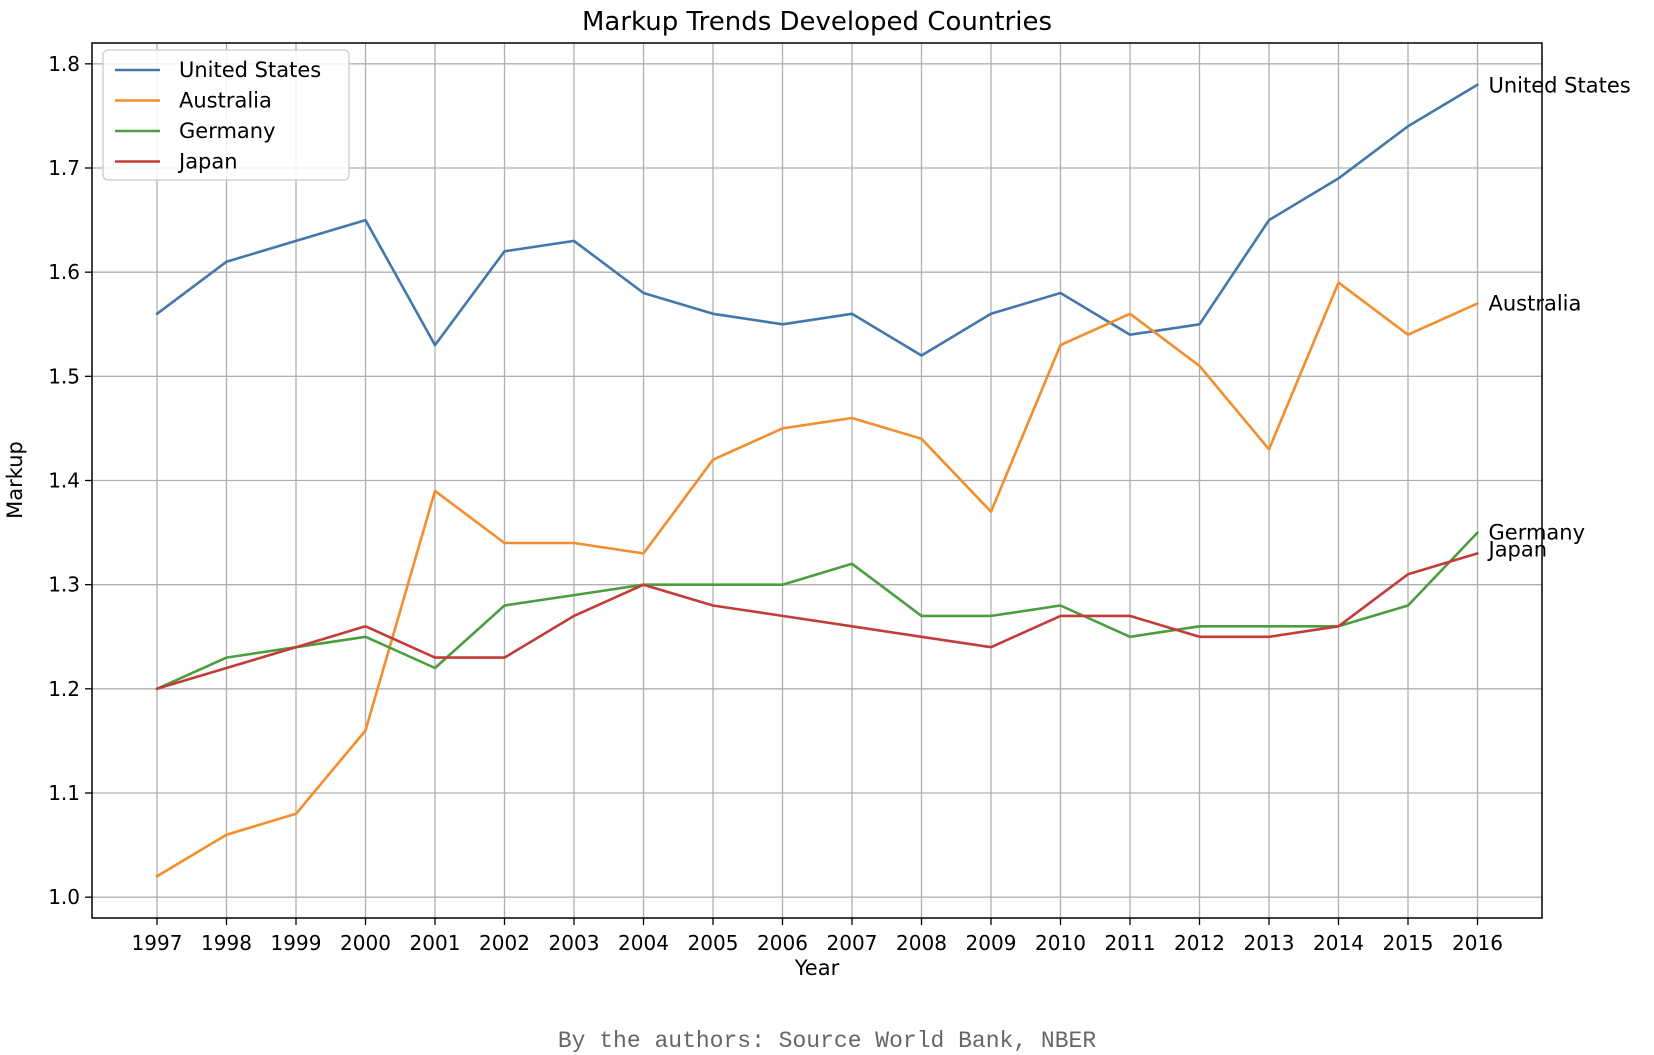  What do you see at coordinates (1517, 549) in the screenshot?
I see `end-label-japan: Japan` at bounding box center [1517, 549].